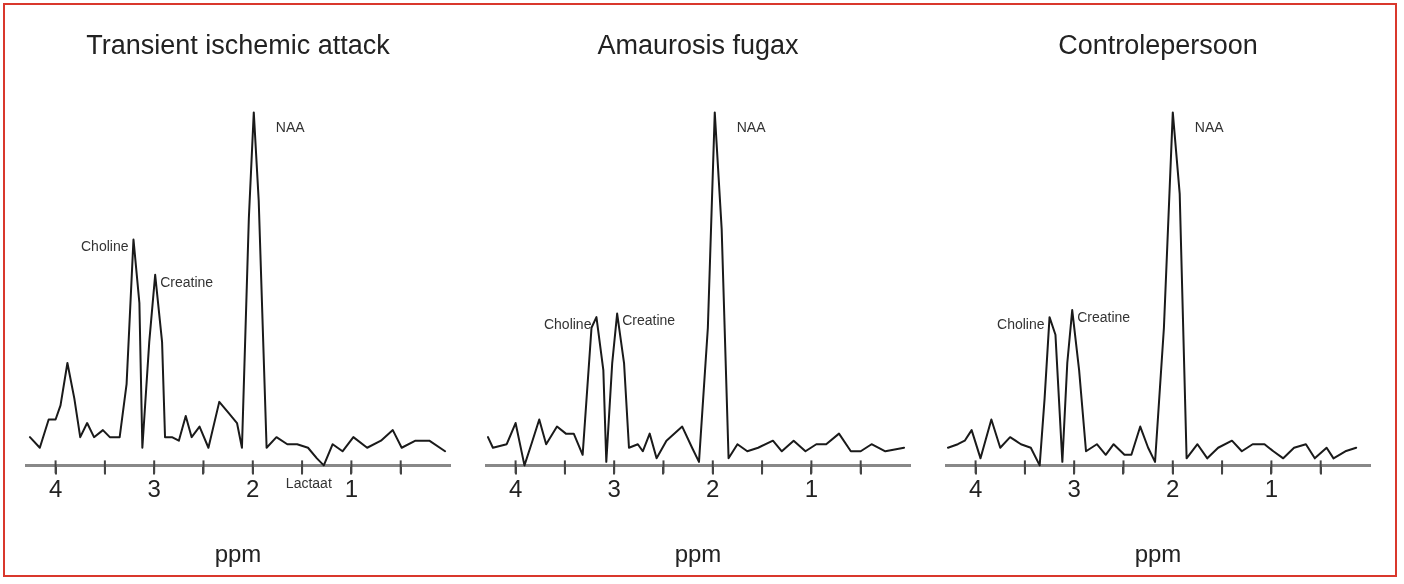 This screenshot has width=1404, height=584. I want to click on chart-title: Transient ischemic attack, so click(238, 44).